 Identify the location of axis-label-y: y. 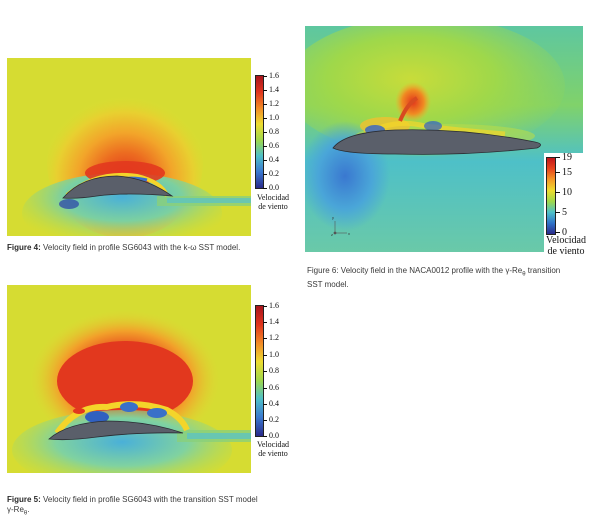
(333, 217).